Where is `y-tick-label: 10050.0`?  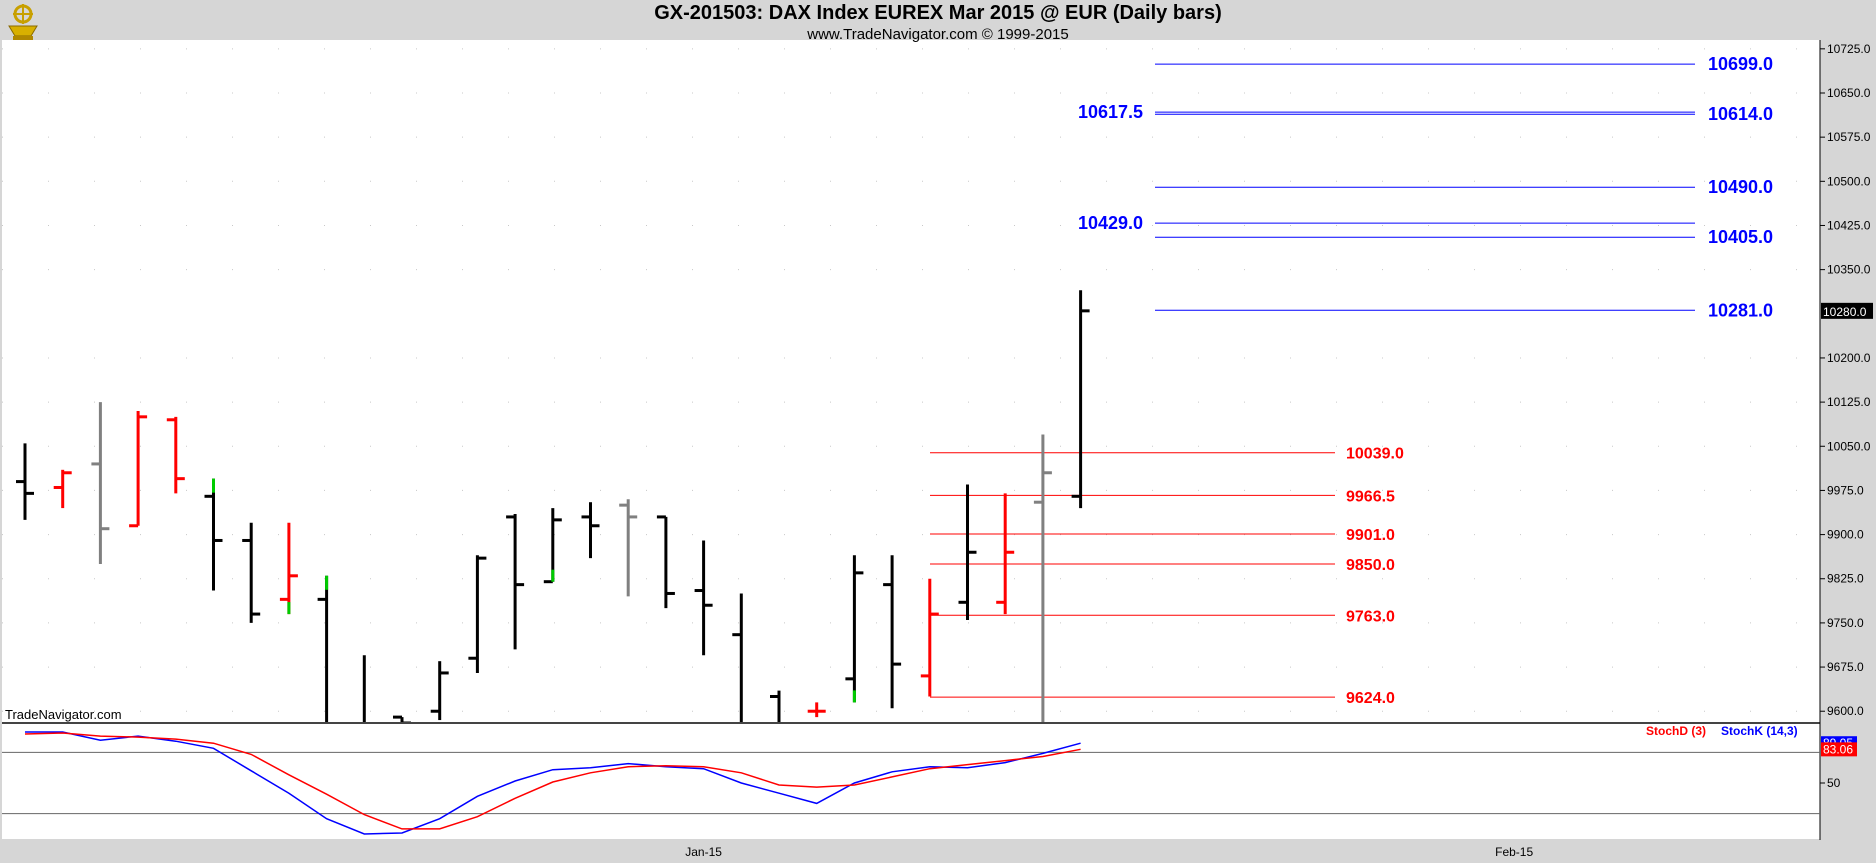
y-tick-label: 10050.0 is located at coordinates (1849, 446).